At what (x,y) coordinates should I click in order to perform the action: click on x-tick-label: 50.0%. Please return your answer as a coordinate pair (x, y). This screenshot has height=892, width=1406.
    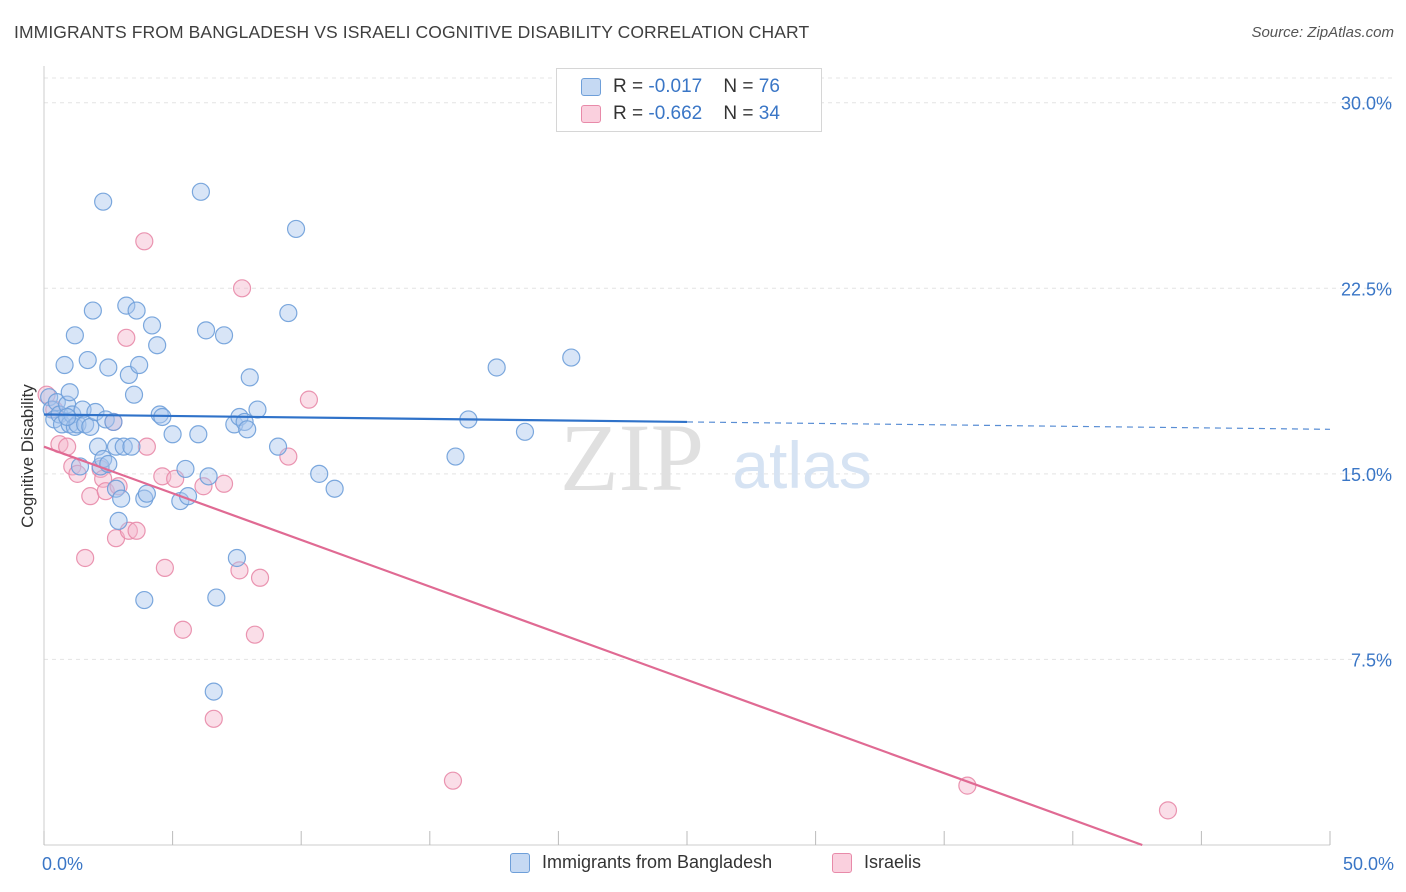
    Looking at the image, I should click on (1368, 864).